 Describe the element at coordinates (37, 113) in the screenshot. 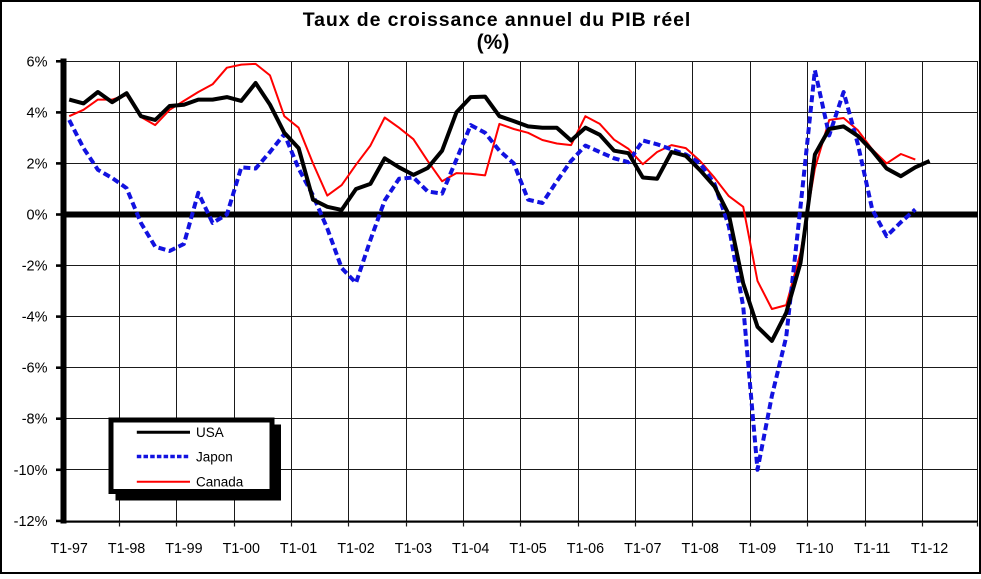

I see `svg-text: 4%` at that location.